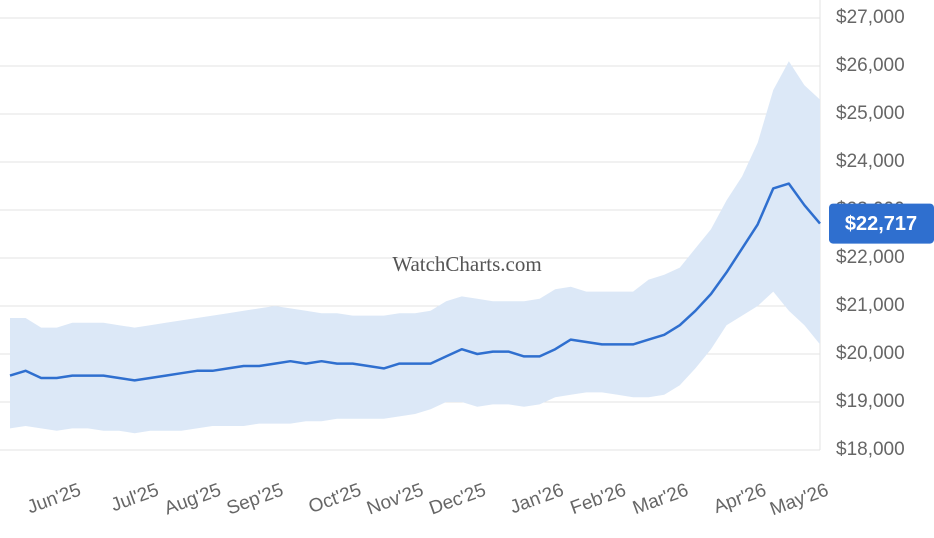 The image size is (934, 538). Describe the element at coordinates (870, 113) in the screenshot. I see `y-tick-label: $25,000` at that location.